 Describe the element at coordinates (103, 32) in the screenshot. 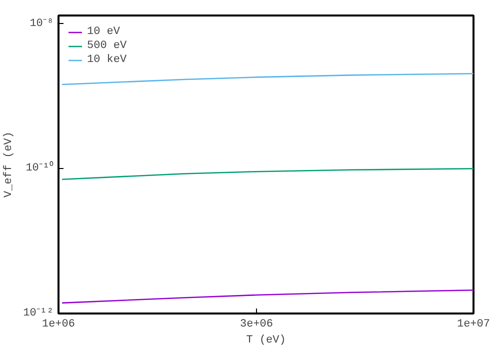

I see `legend-label: 10 eV` at that location.